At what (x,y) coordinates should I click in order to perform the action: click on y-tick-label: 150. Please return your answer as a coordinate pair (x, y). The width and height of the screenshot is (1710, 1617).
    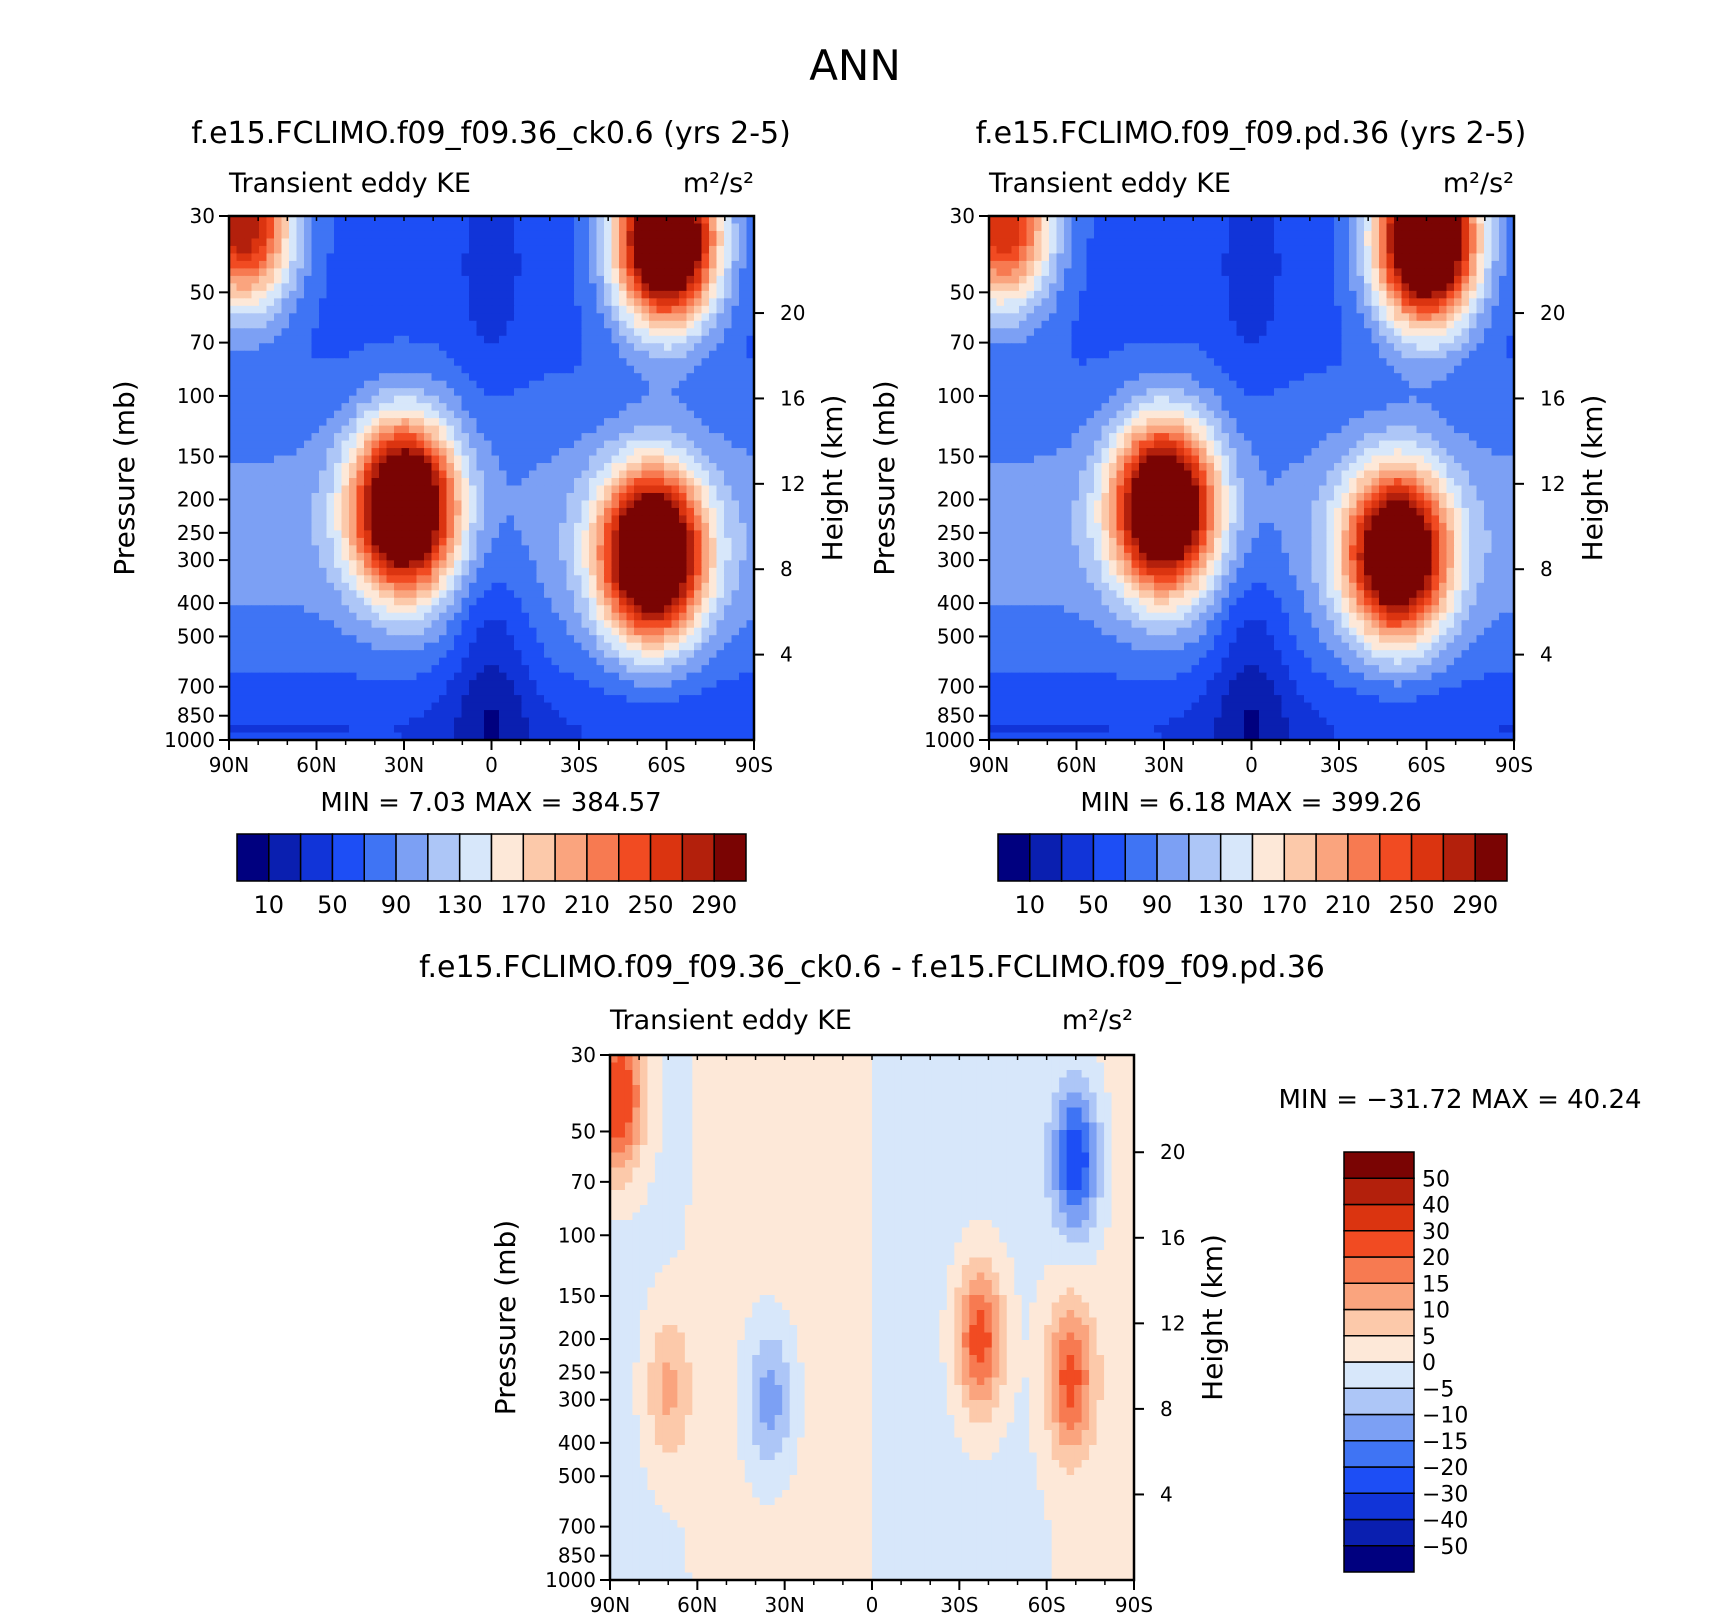
    Looking at the image, I should click on (577, 1296).